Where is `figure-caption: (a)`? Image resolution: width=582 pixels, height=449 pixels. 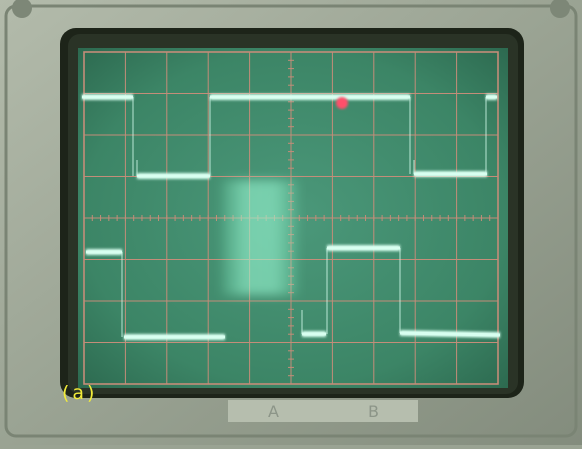
figure-caption: (a) is located at coordinates (80, 393).